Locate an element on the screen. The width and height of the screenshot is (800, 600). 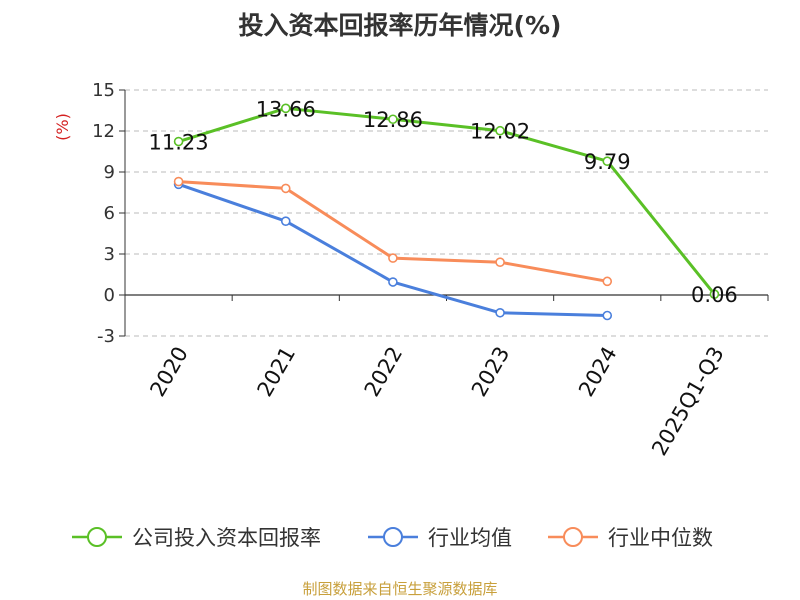
y-tick-label: 15 is located at coordinates (103, 90).